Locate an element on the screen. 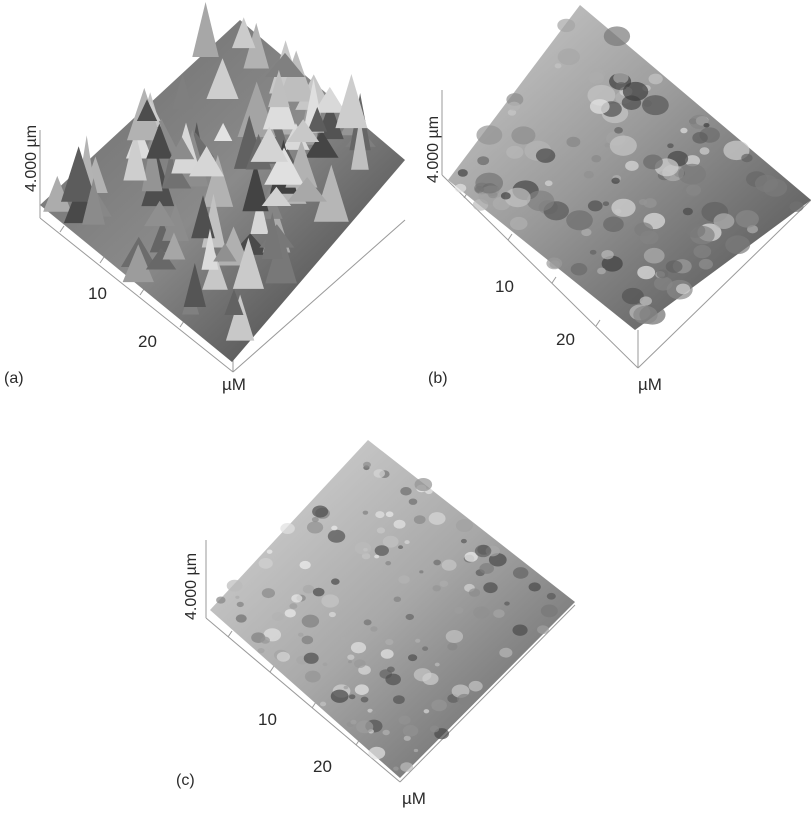  panel-label-c: (c) is located at coordinates (185, 780).